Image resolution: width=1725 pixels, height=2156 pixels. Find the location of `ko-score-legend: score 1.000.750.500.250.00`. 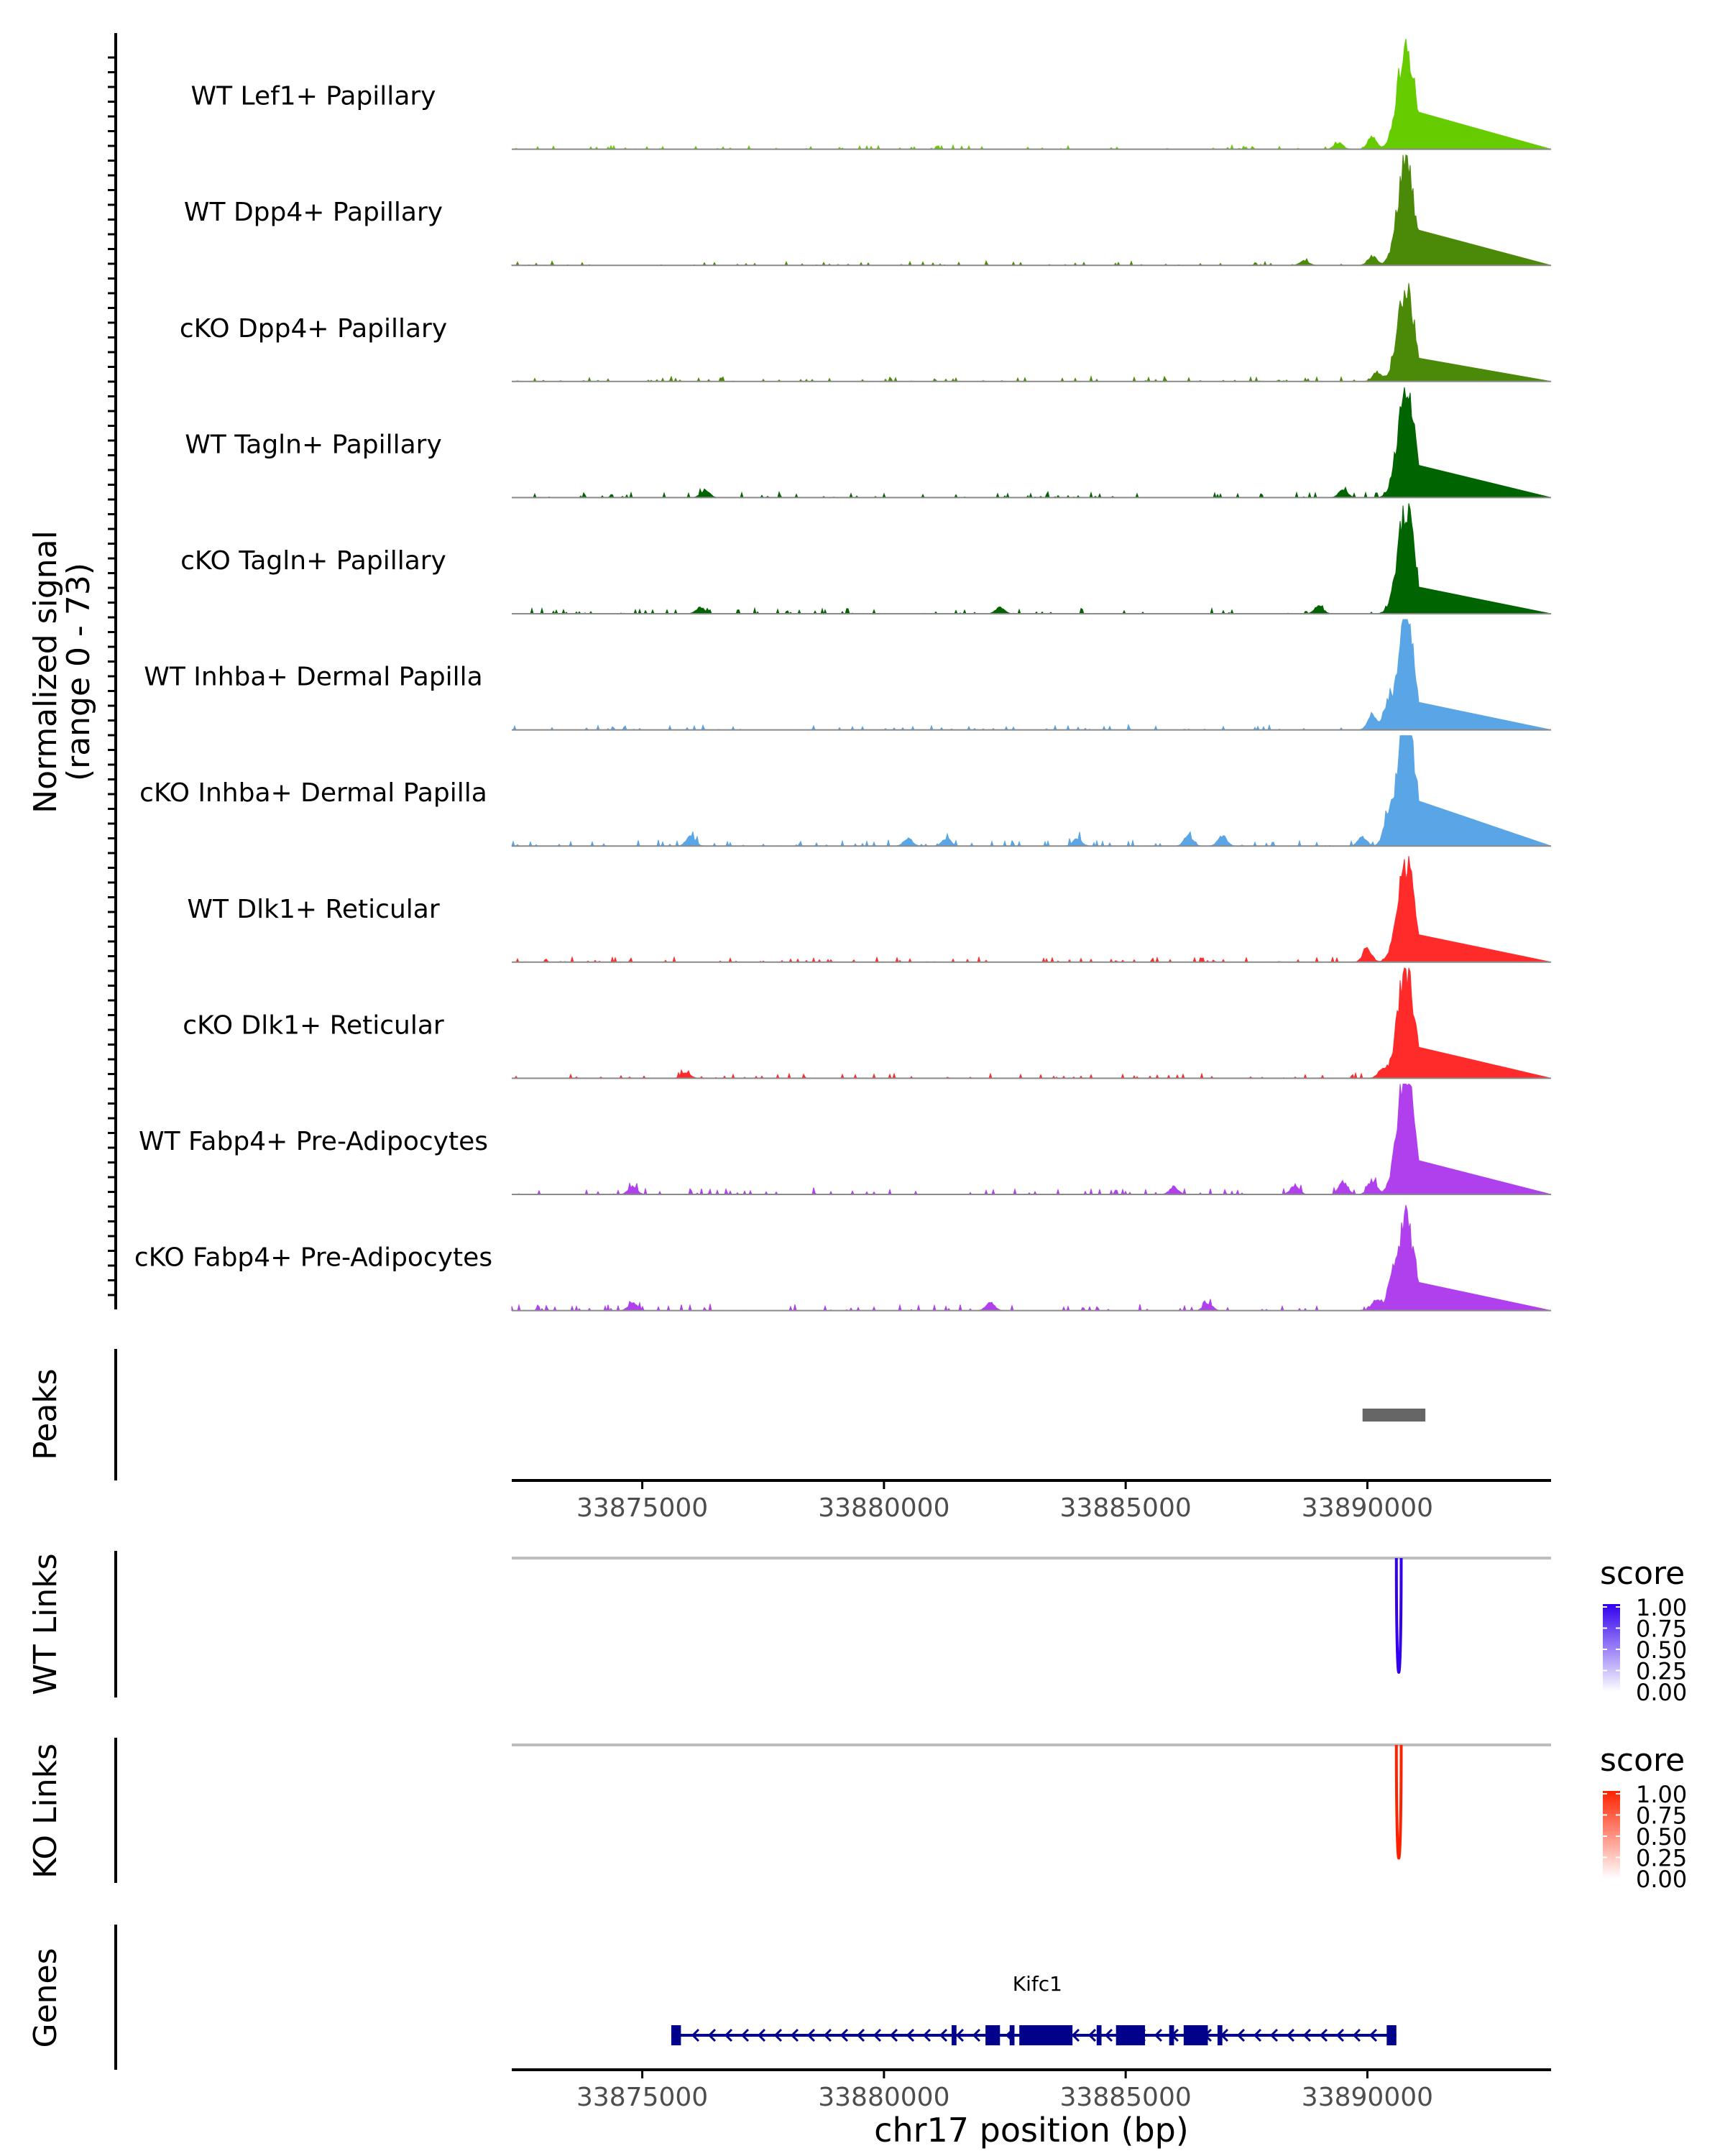

ko-score-legend: score 1.000.750.500.250.00 is located at coordinates (1643, 1818).